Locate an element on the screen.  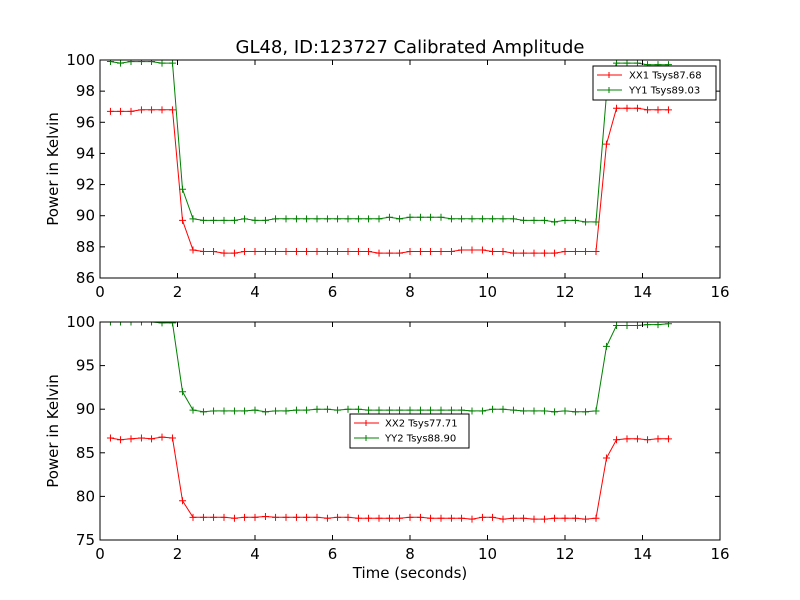
y-tick-label: 80 is located at coordinates (85, 496).